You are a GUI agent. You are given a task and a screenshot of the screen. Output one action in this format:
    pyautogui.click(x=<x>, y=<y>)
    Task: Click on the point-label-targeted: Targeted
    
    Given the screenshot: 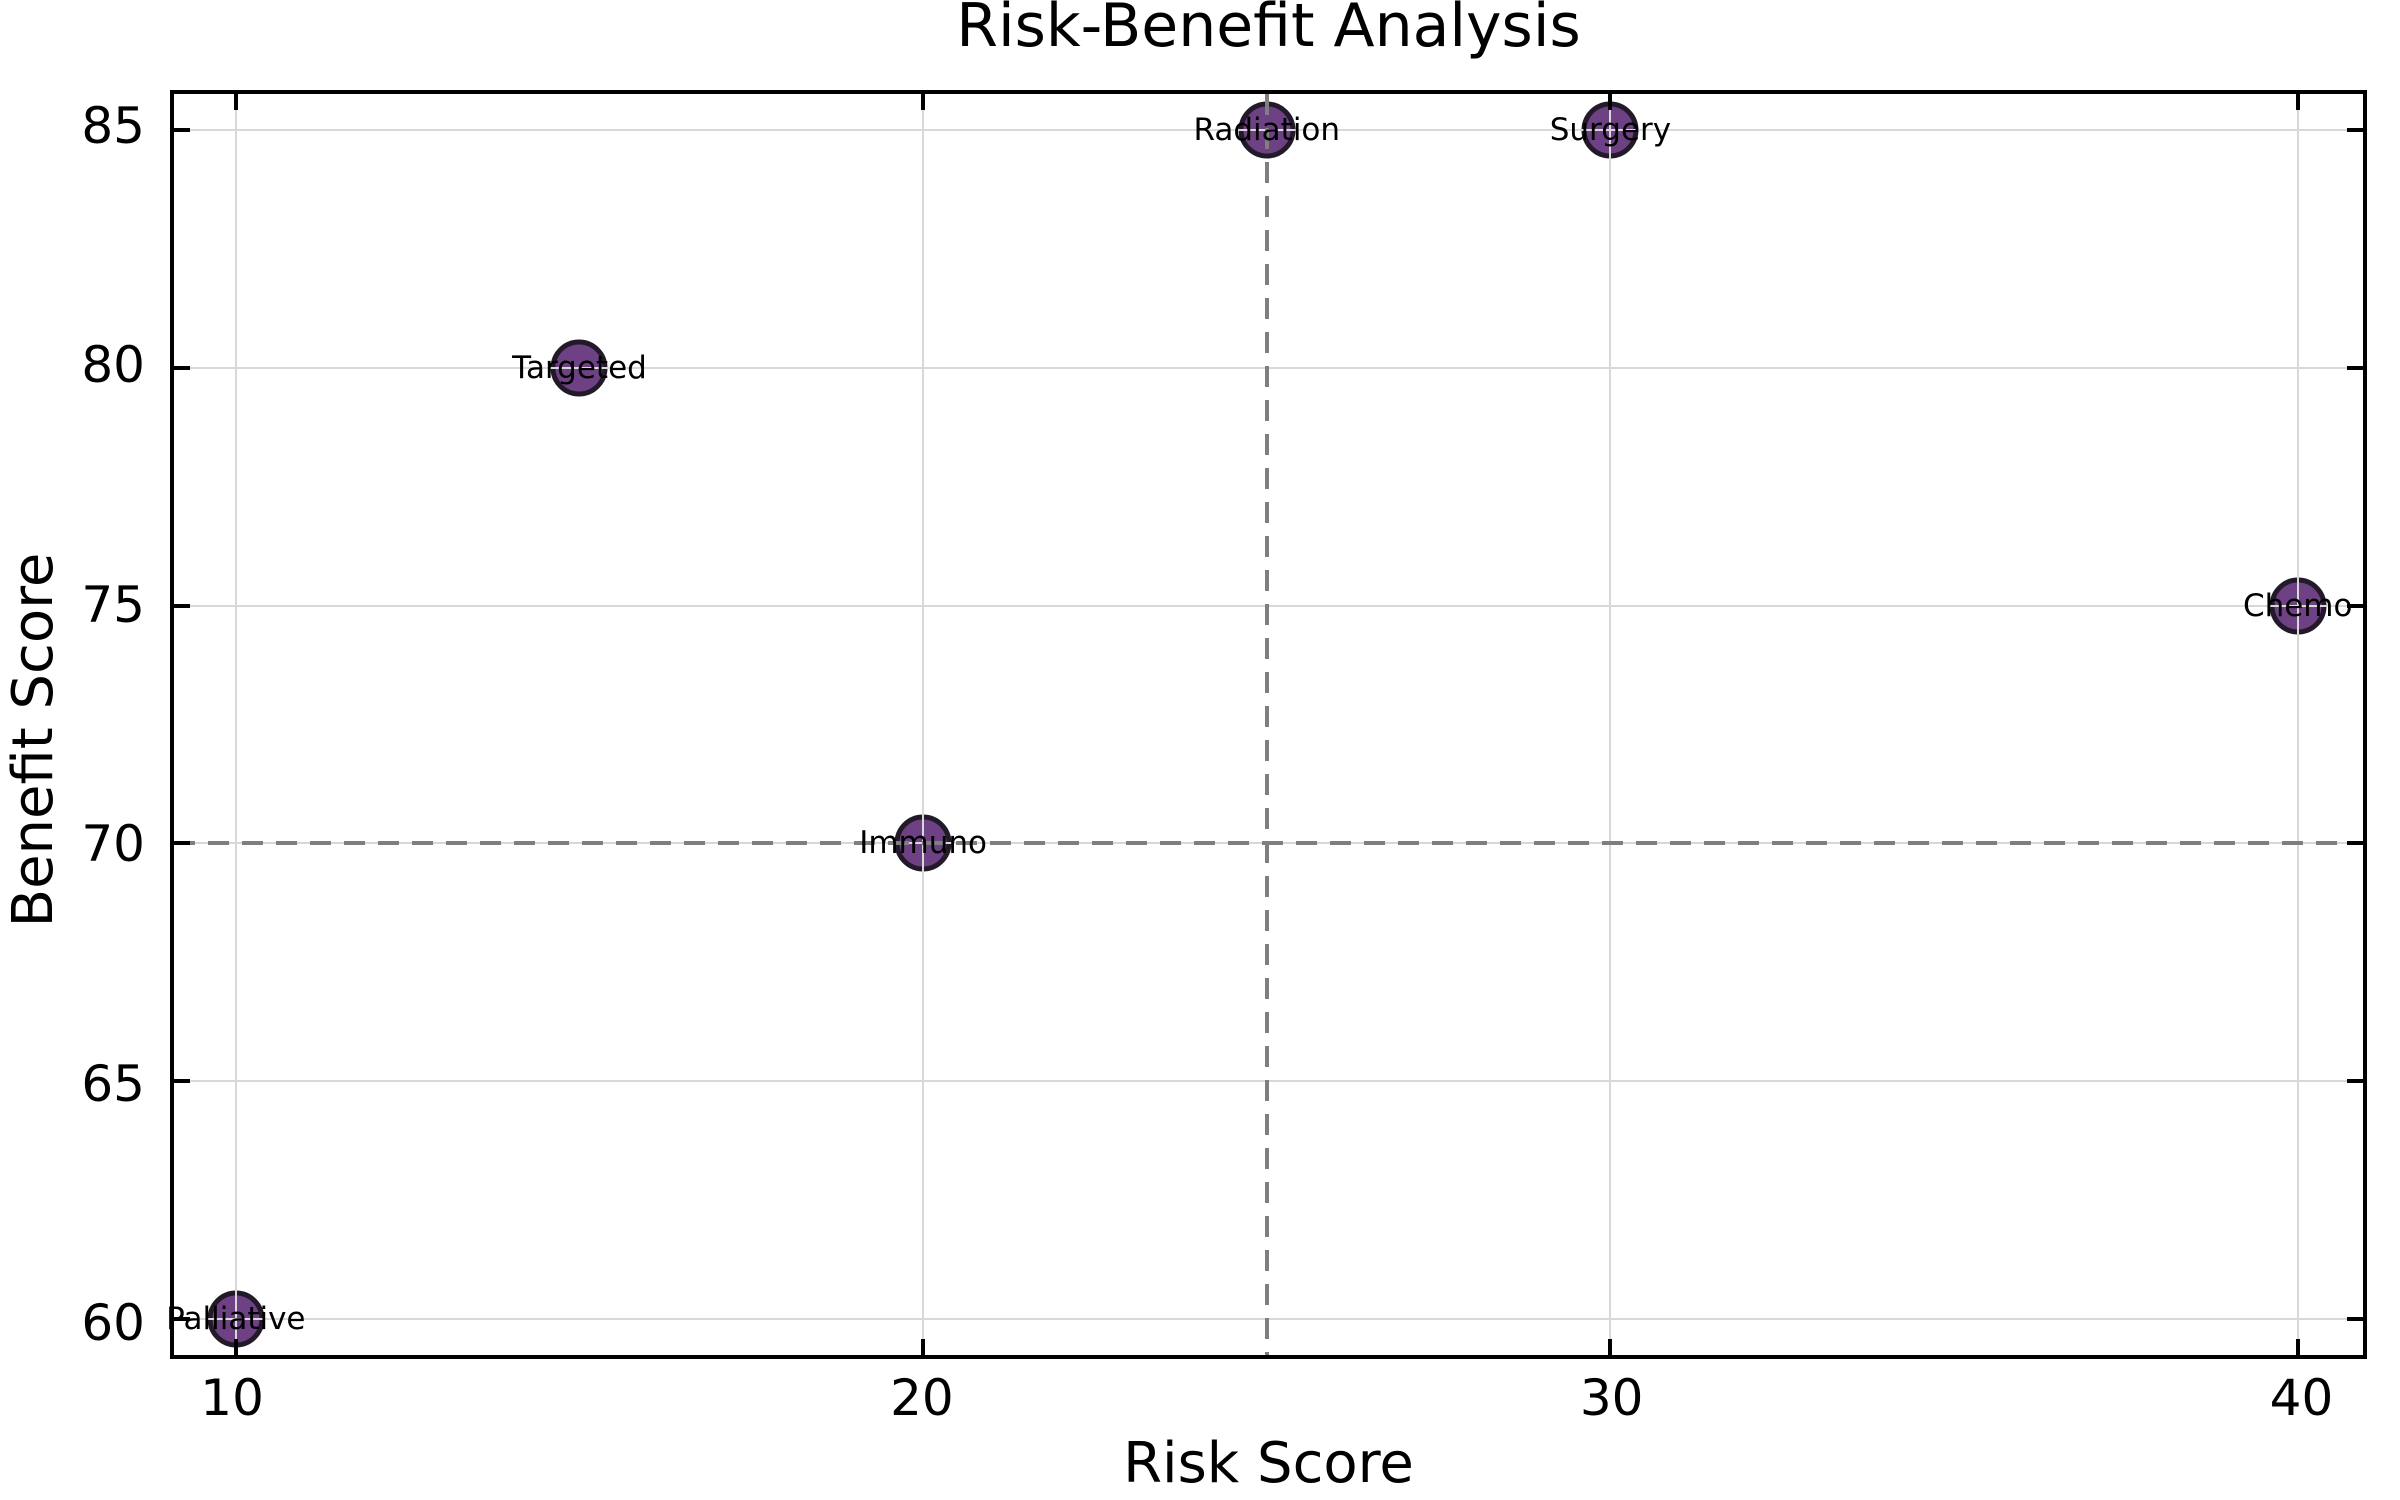 What is the action you would take?
    pyautogui.click(x=579, y=367)
    